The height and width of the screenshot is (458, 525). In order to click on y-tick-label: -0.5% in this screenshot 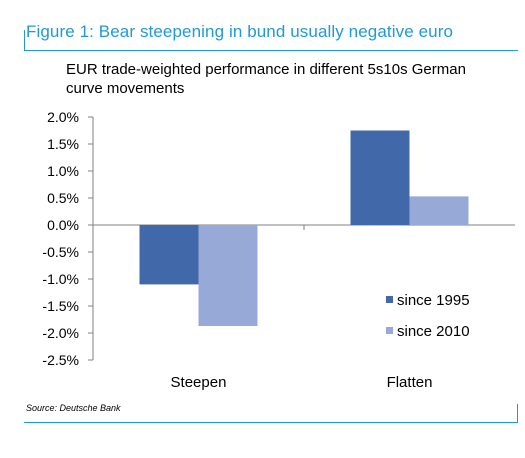, I will do `click(60, 252)`.